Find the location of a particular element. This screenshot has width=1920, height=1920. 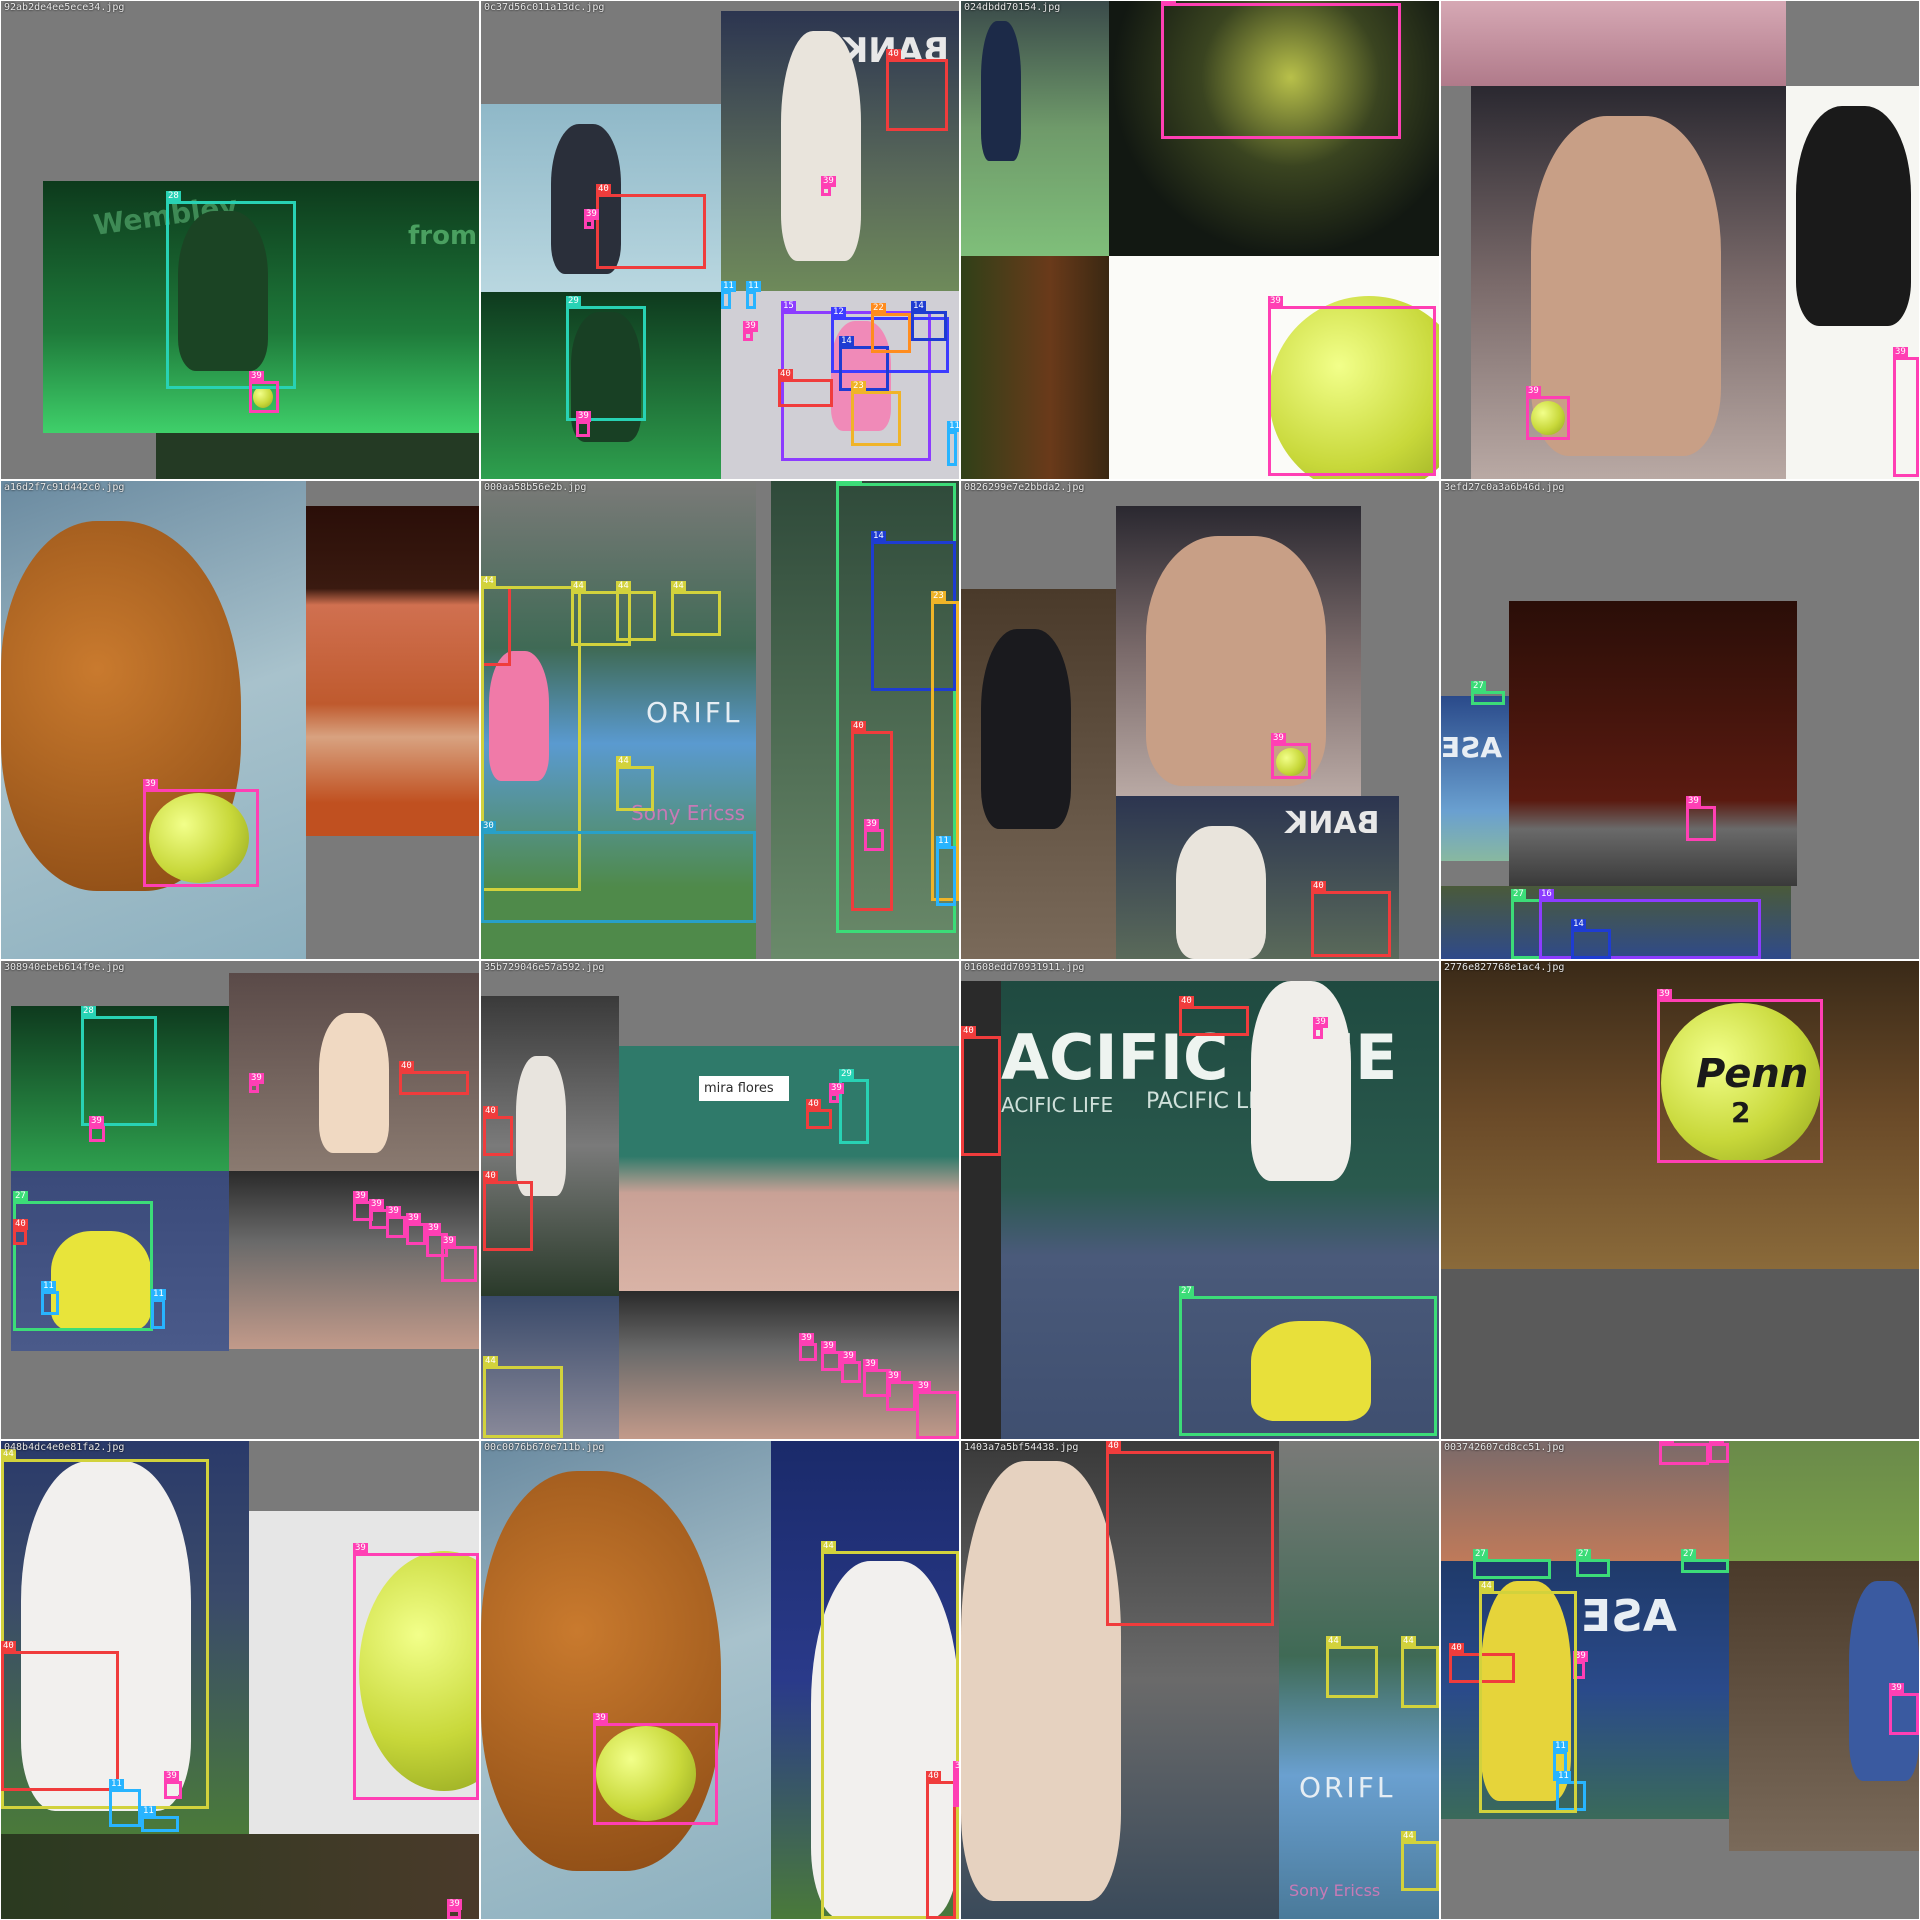

ball-brand-text: Penn is located at coordinates (1752, 1074).